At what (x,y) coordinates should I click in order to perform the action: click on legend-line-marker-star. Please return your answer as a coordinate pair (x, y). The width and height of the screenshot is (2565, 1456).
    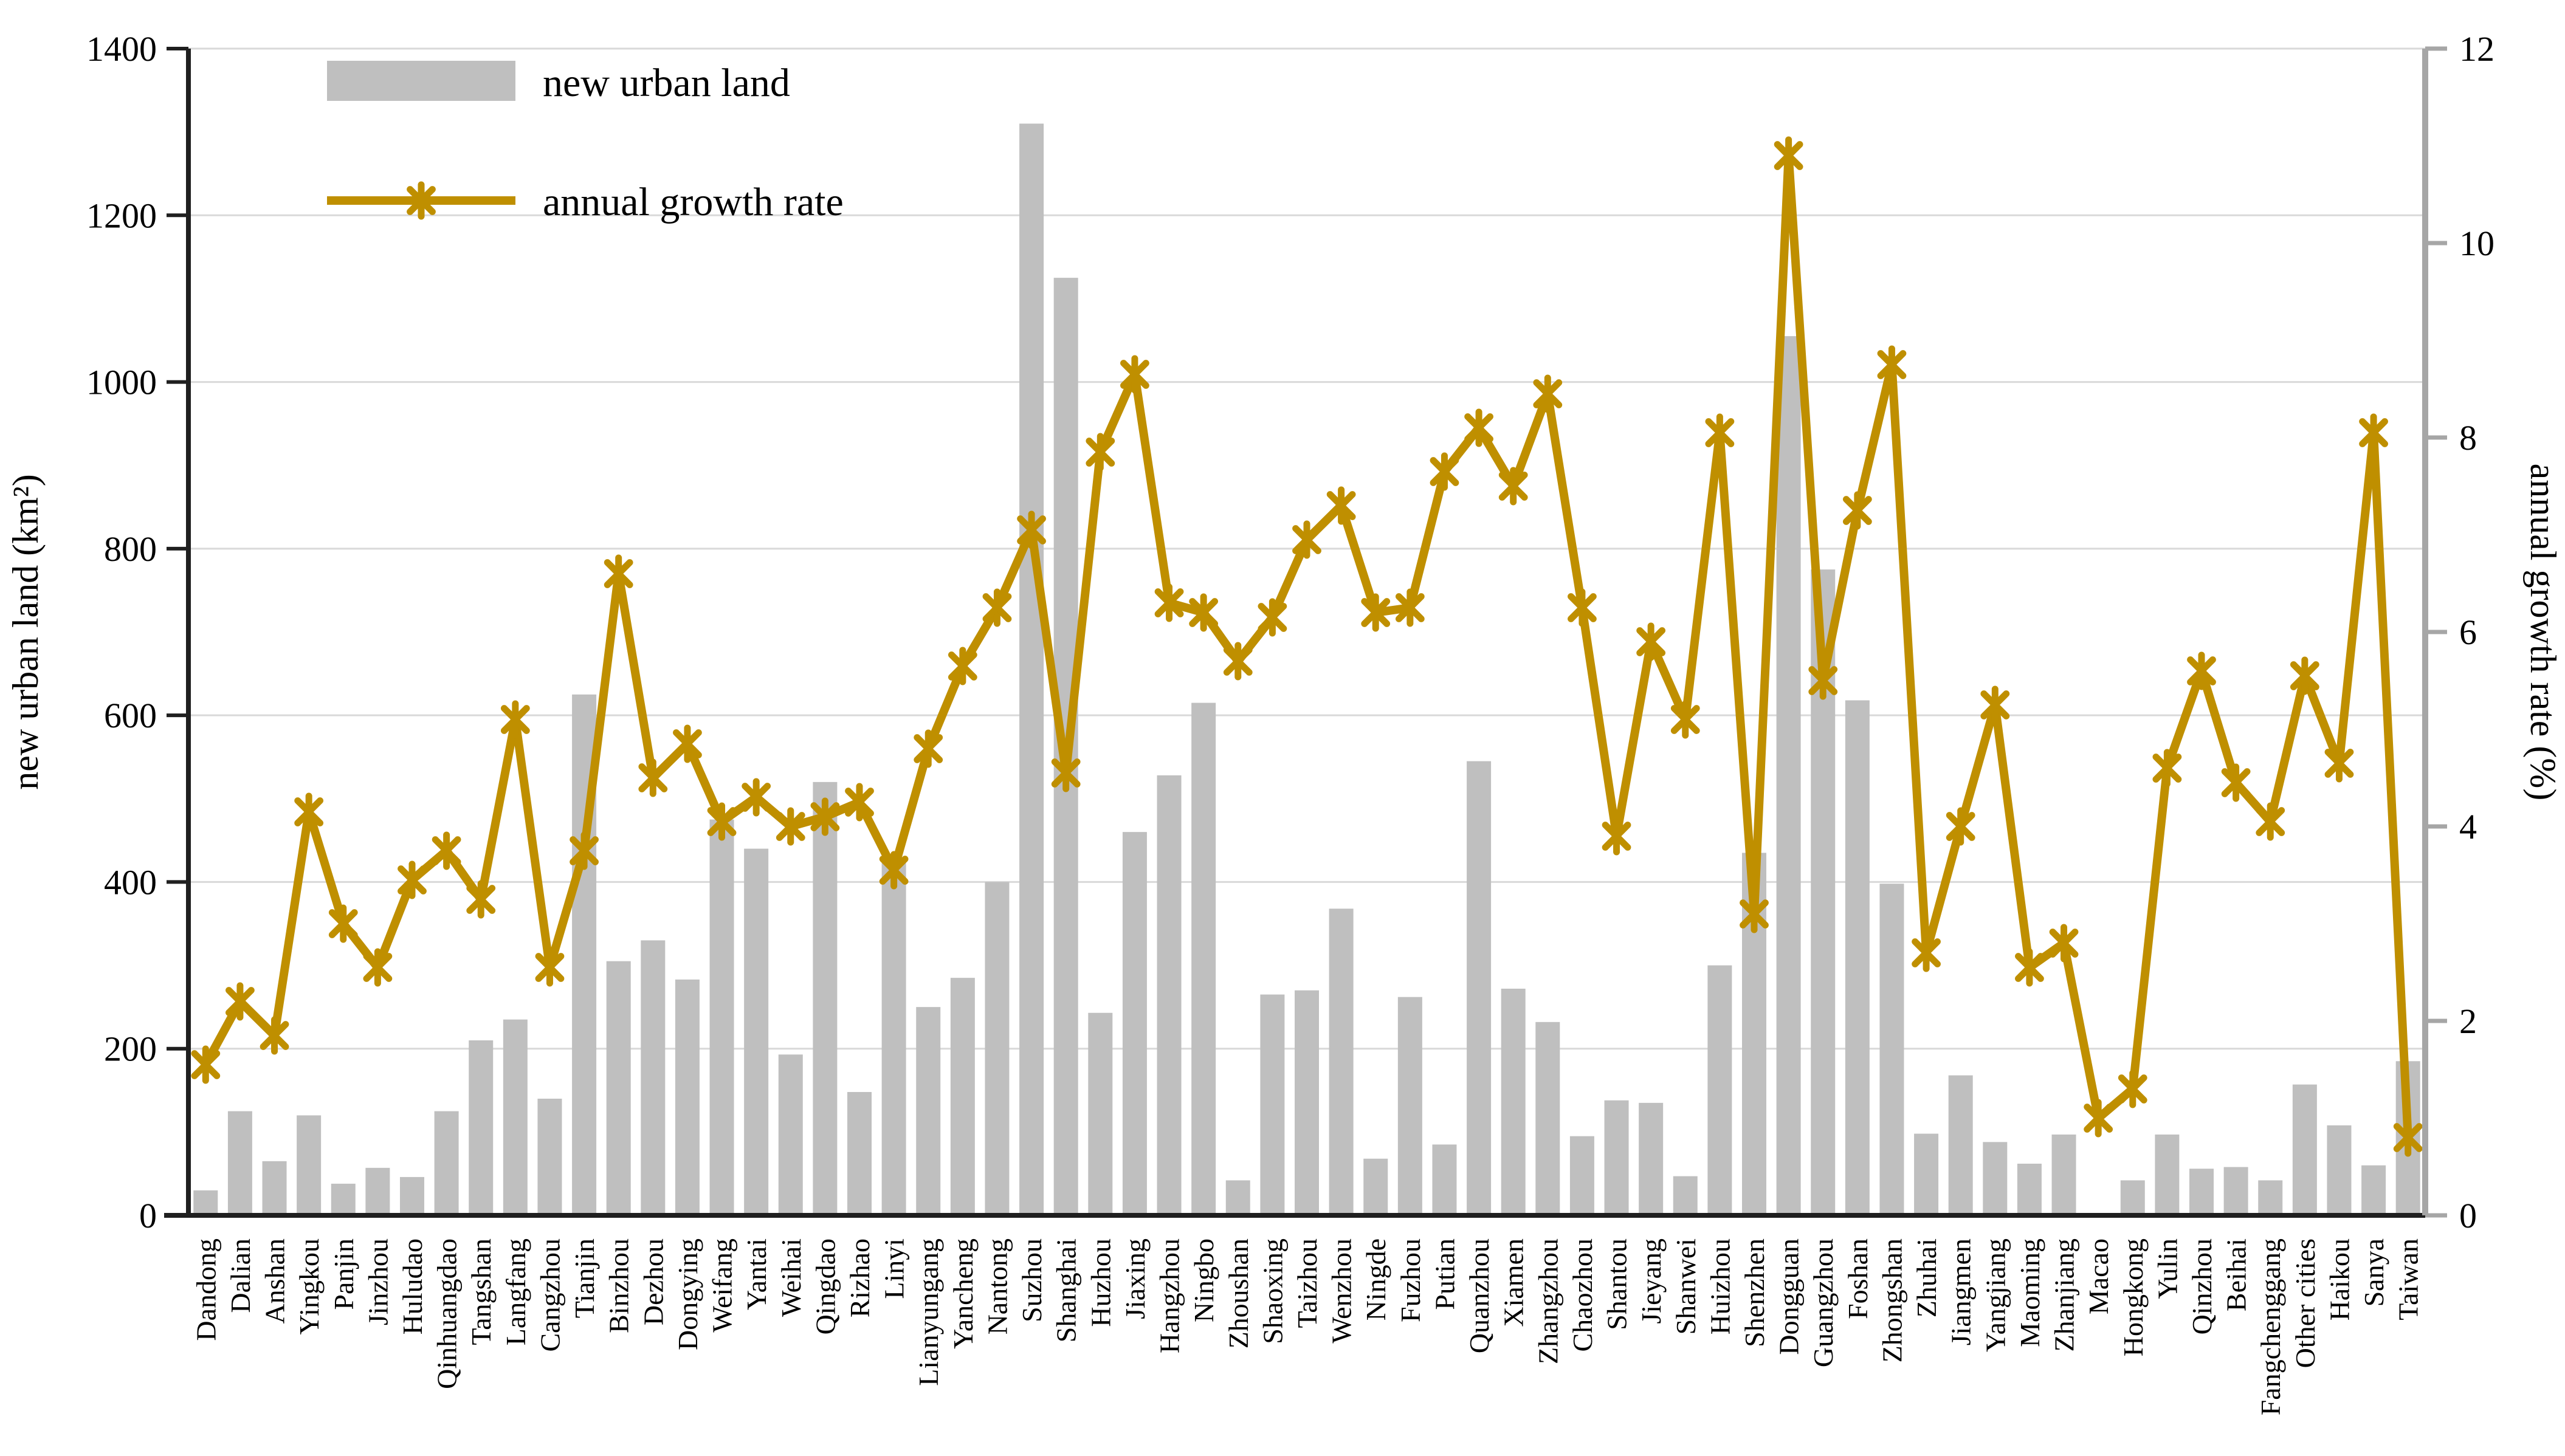
    Looking at the image, I should click on (421, 200).